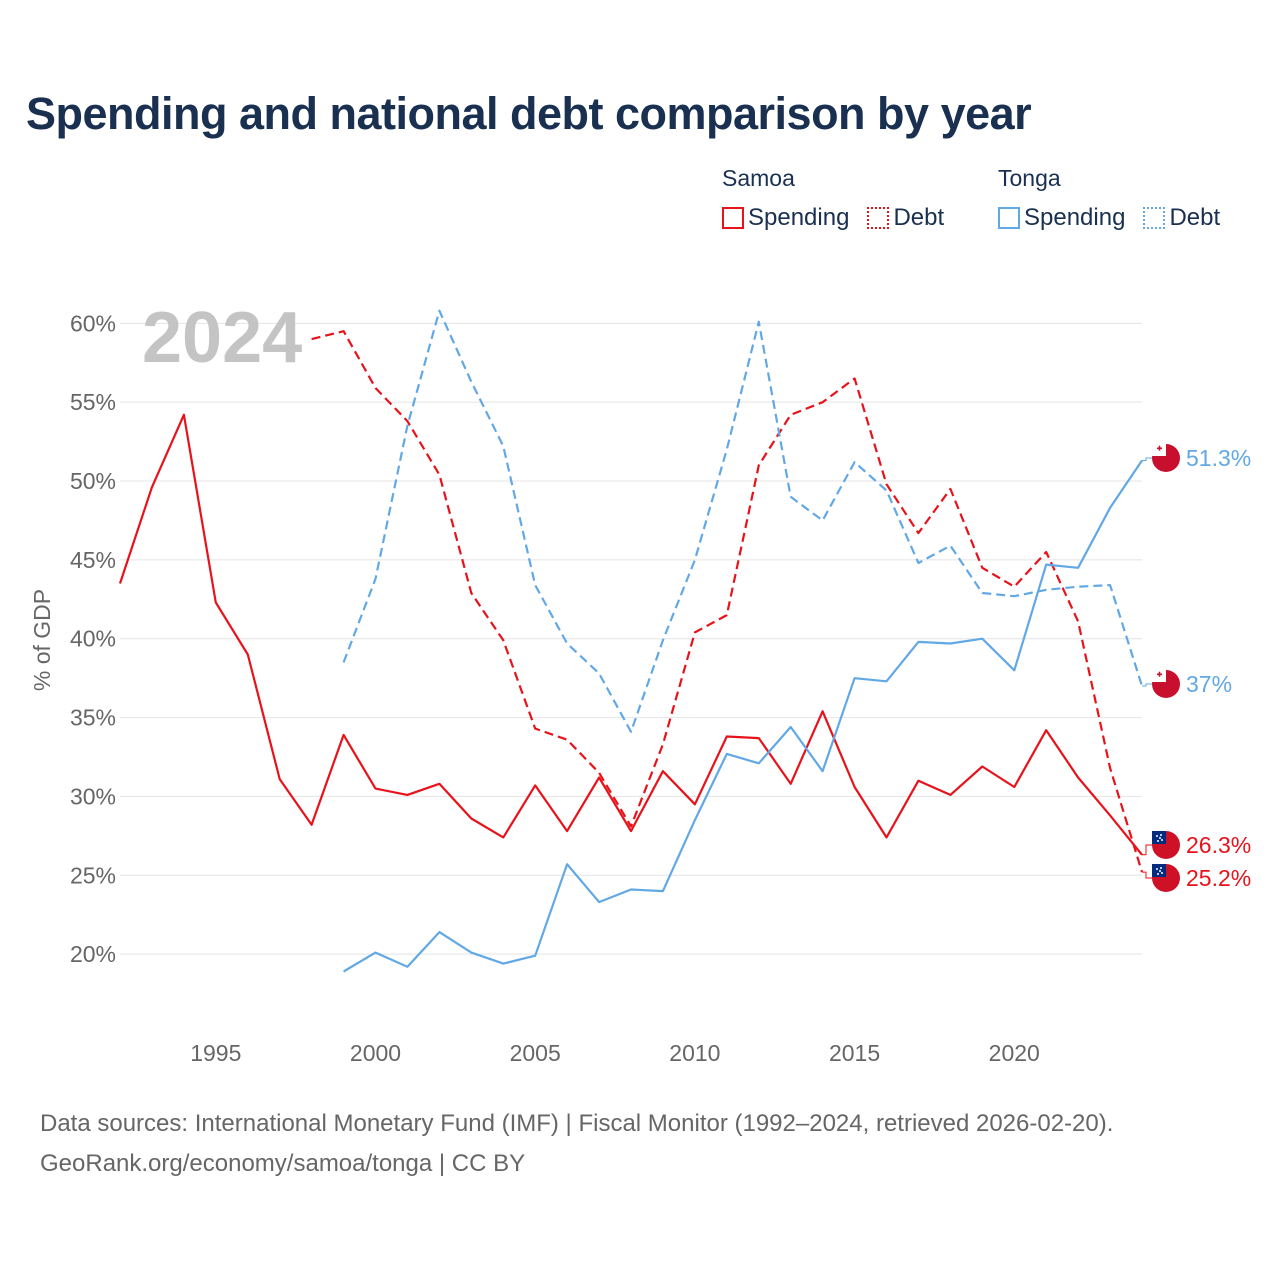 The width and height of the screenshot is (1280, 1280). What do you see at coordinates (93, 323) in the screenshot?
I see `y-tick-label: 60%` at bounding box center [93, 323].